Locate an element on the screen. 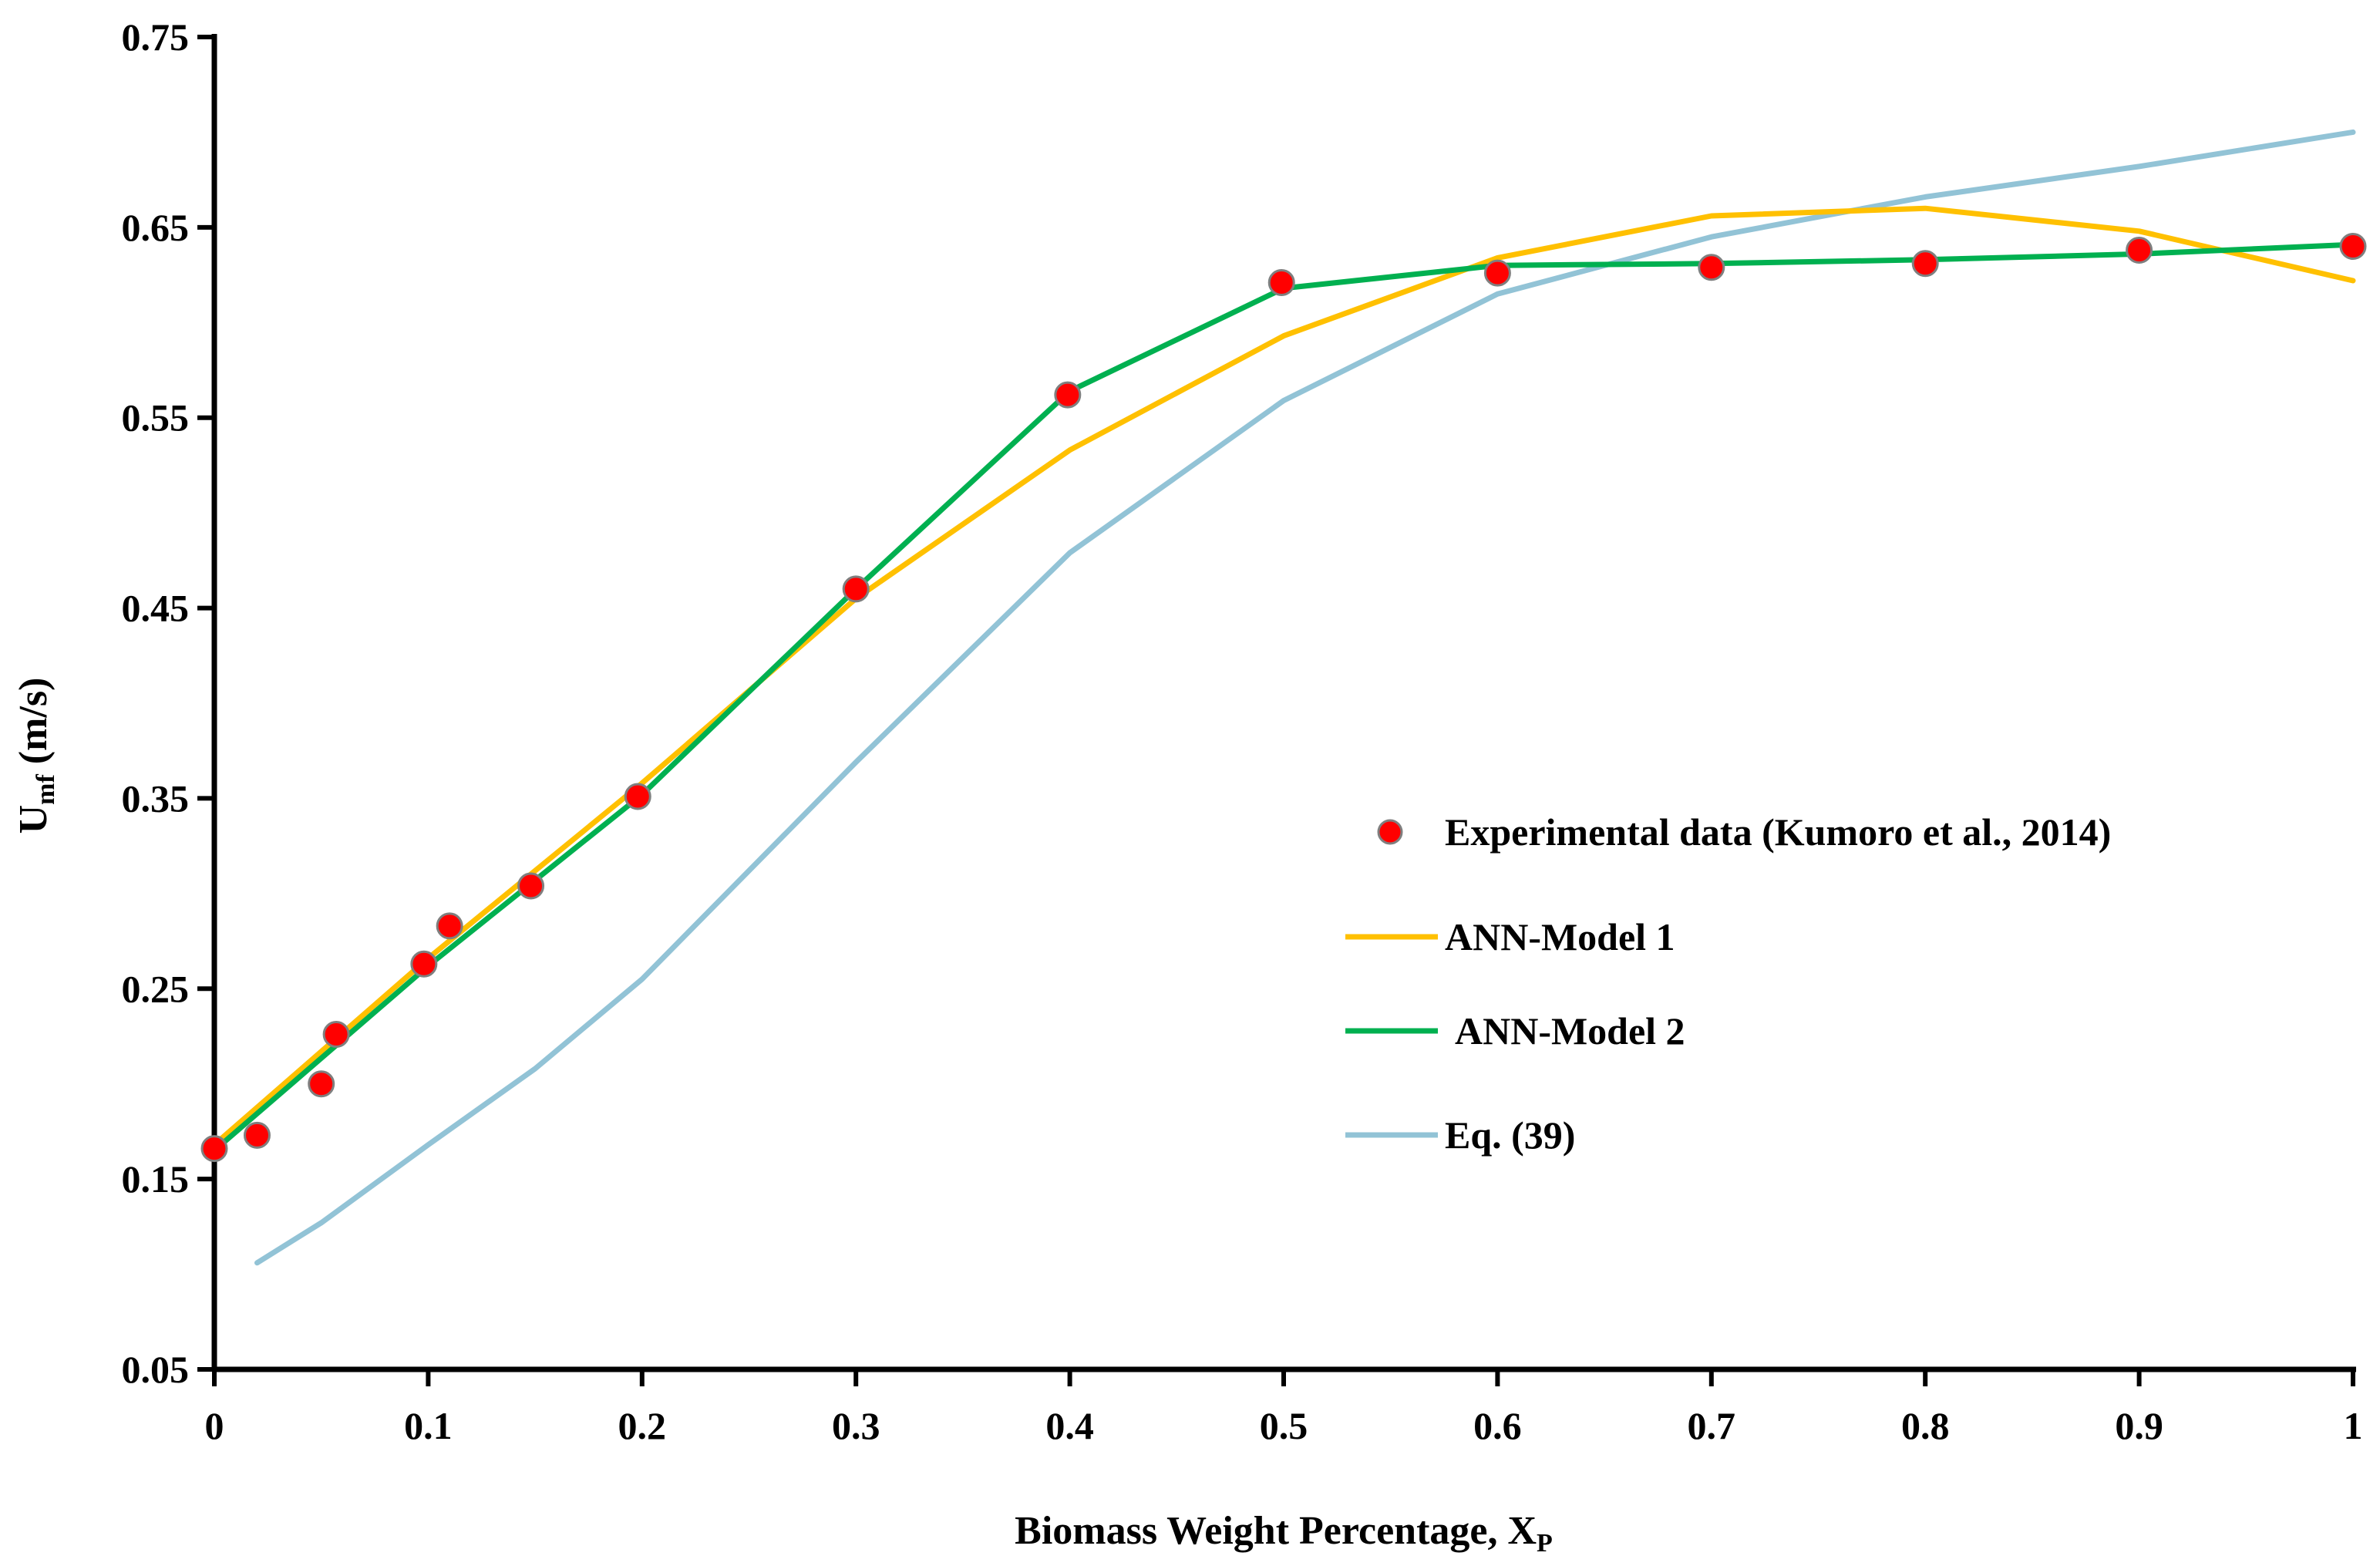  legend-label-ann-model-2: ANN-Model 2 is located at coordinates (1570, 1030).